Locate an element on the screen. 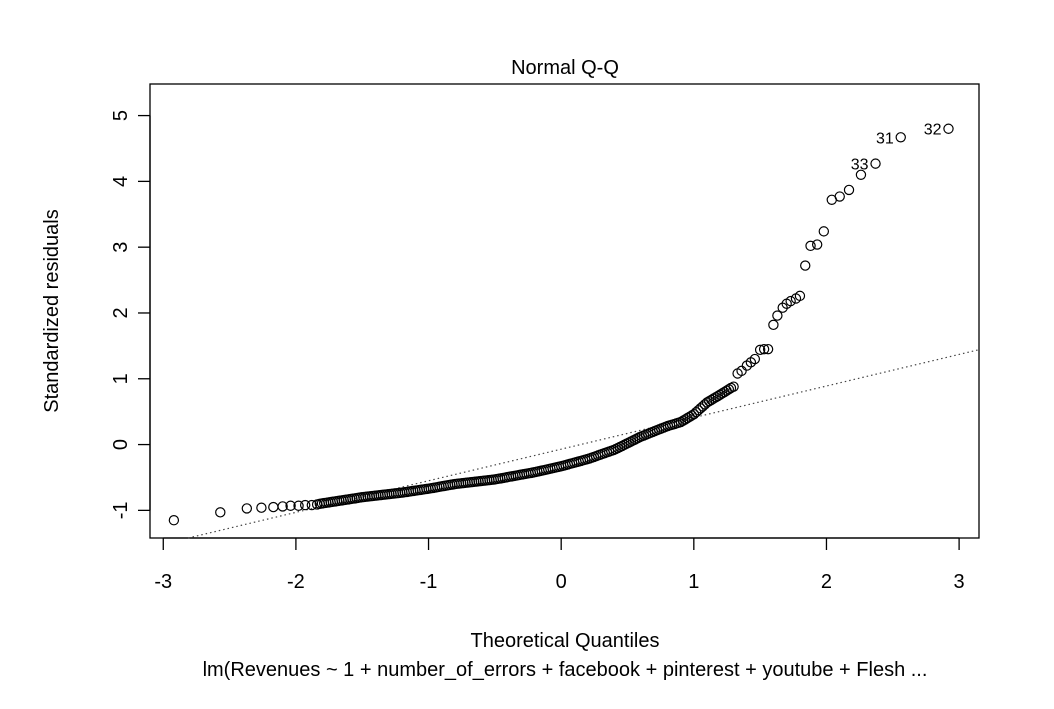 Image resolution: width=1054 pixels, height=709 pixels. y-tick-label: 1 is located at coordinates (121, 378).